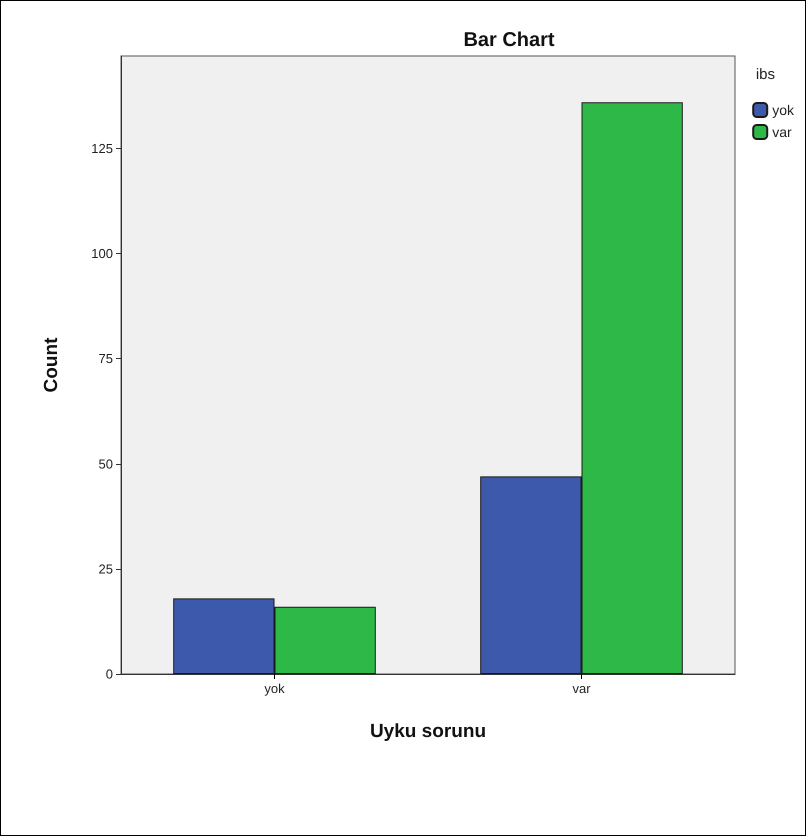  What do you see at coordinates (509, 40) in the screenshot?
I see `chart-title: Bar Chart` at bounding box center [509, 40].